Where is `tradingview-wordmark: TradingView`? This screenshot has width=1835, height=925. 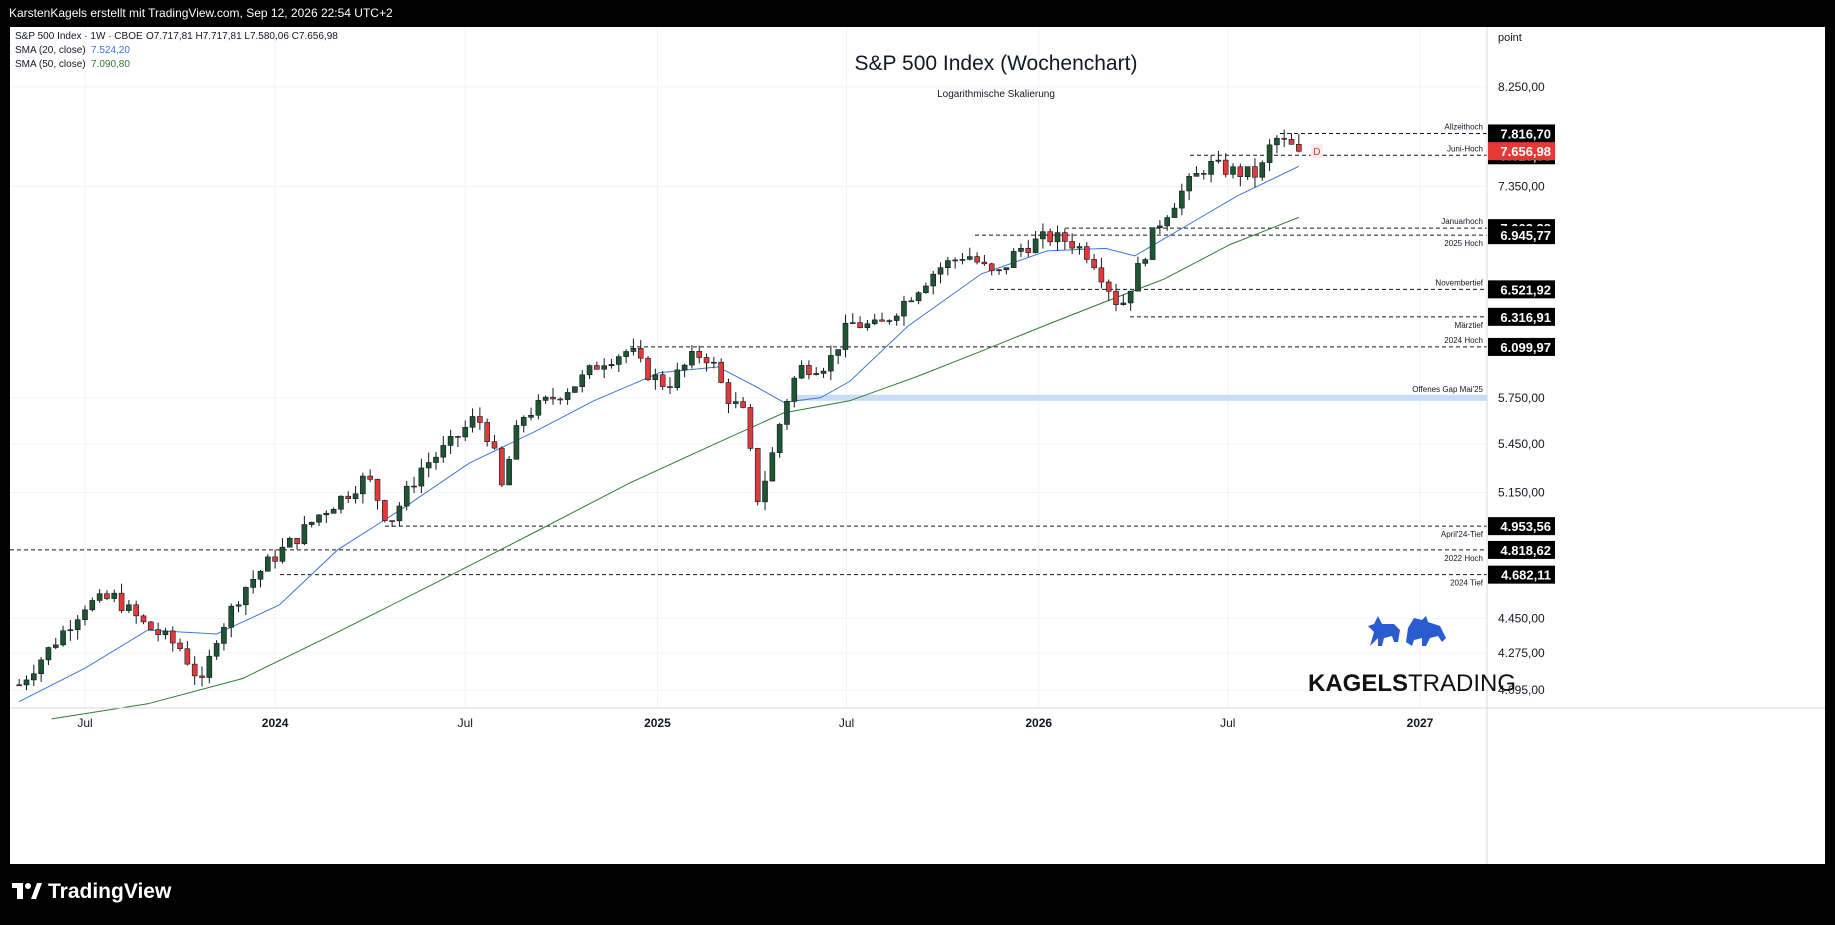
tradingview-wordmark: TradingView is located at coordinates (110, 891).